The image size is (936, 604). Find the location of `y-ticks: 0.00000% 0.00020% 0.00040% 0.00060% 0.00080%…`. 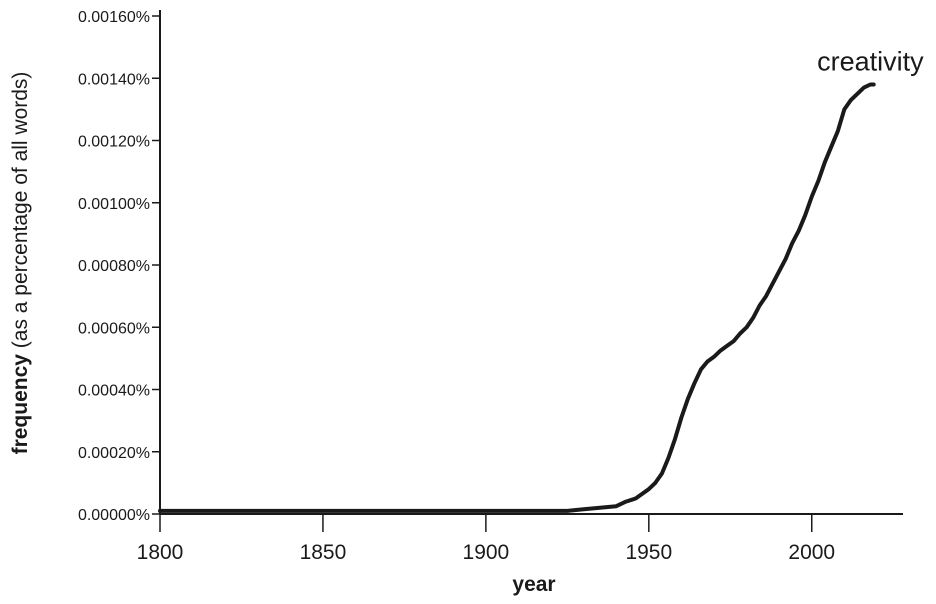

y-ticks: 0.00000% 0.00020% 0.00040% 0.00060% 0.00080%… is located at coordinates (119, 266).